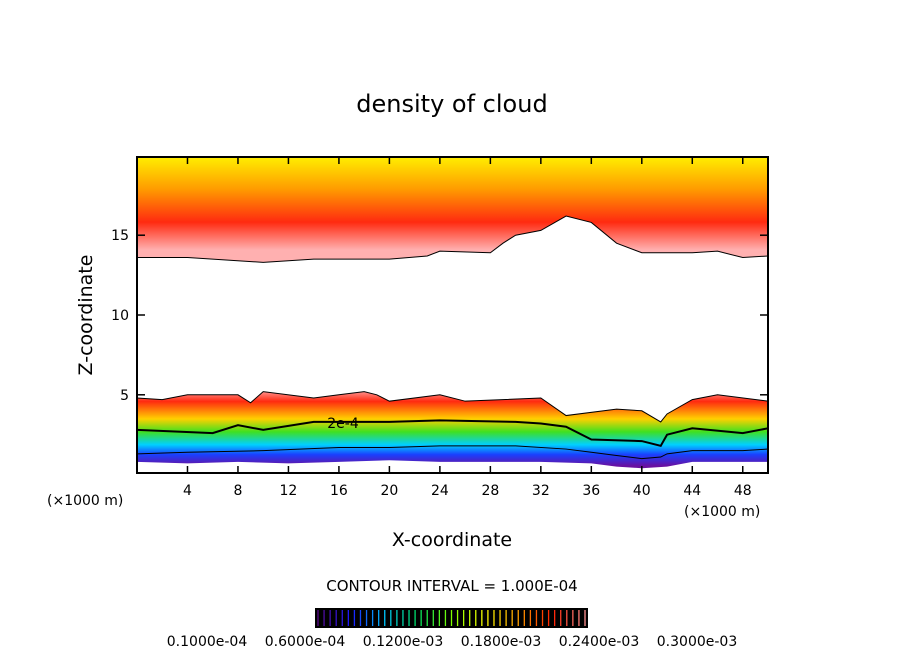 Image resolution: width=904 pixels, height=654 pixels. I want to click on colorbar-label: 0.3000e-03, so click(697, 642).